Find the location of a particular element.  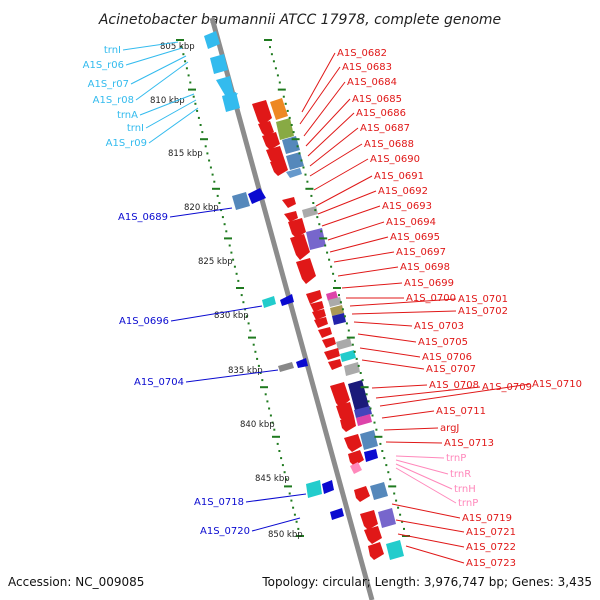

gene-label-right: A1S_0703 is located at coordinates (439, 326).